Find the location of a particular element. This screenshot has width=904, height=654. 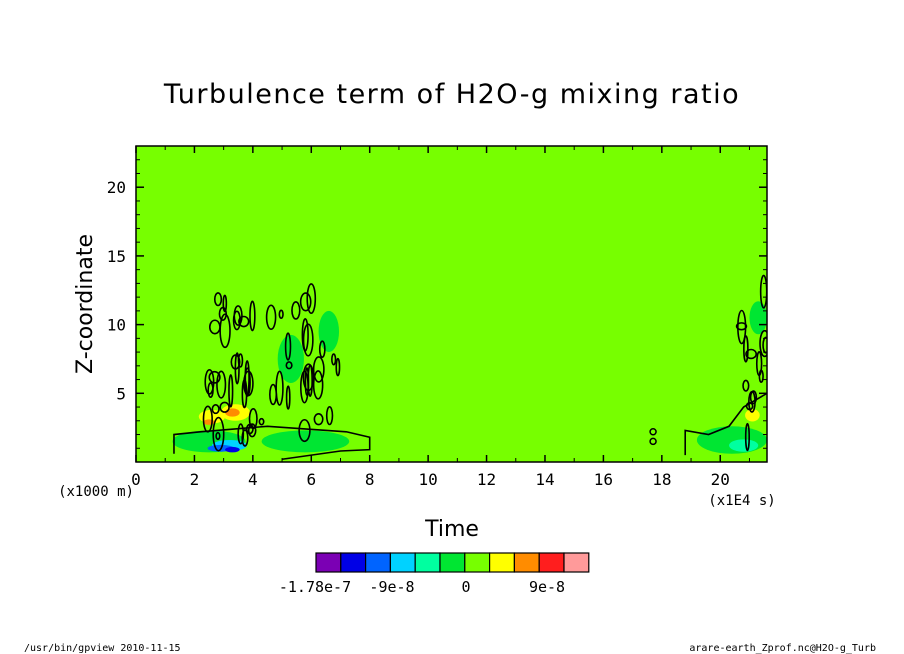

x-tick-label: 16 is located at coordinates (603, 479).